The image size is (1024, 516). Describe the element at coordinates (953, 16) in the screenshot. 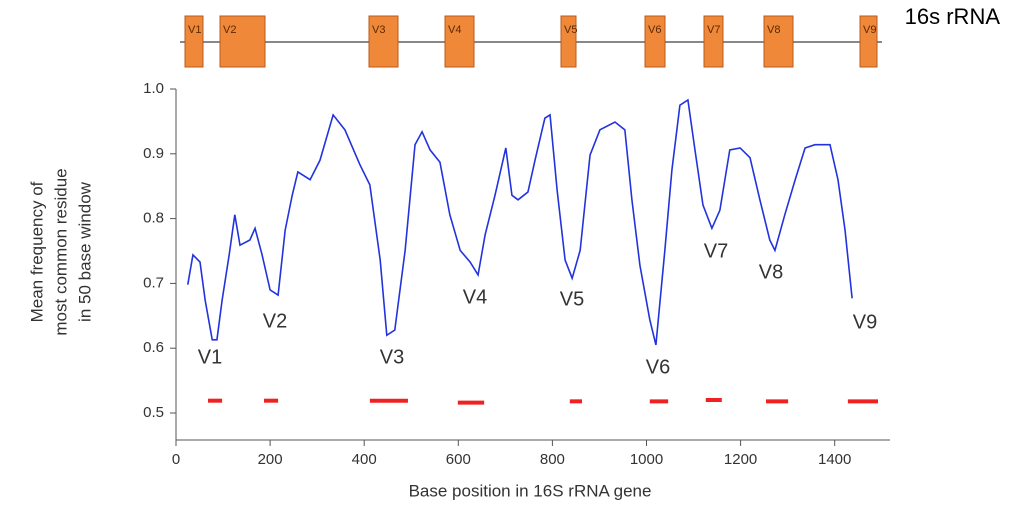

I see `gene-title: 16s rRNA` at that location.